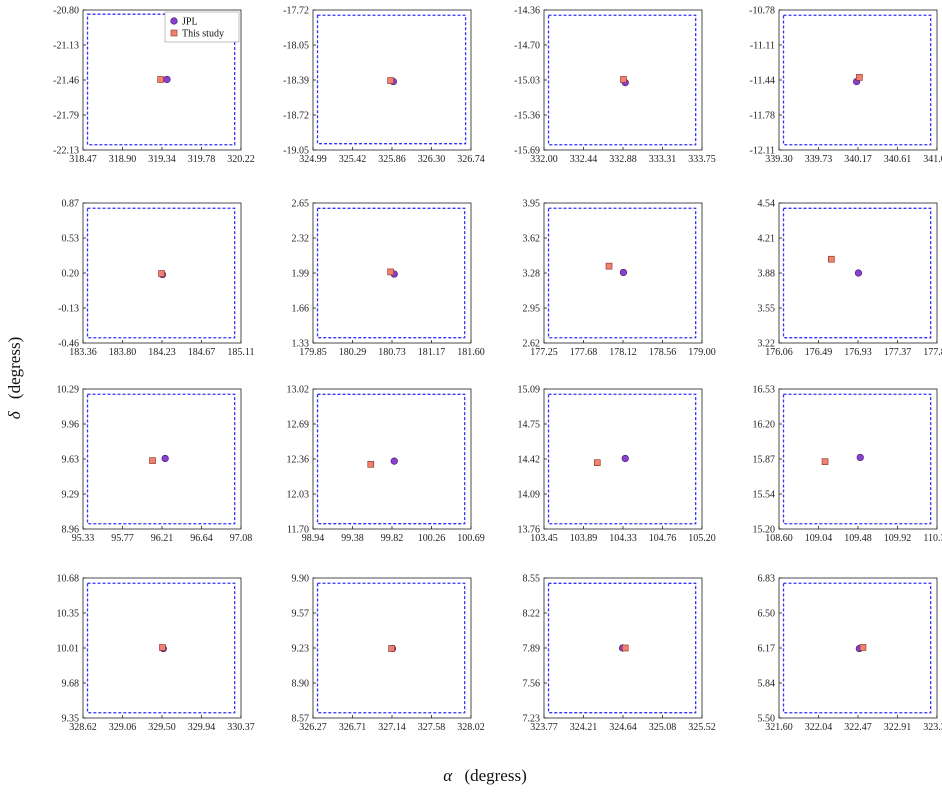 Image resolution: width=942 pixels, height=804 pixels. What do you see at coordinates (898, 352) in the screenshot?
I see `x-tick-label: 177.37` at bounding box center [898, 352].